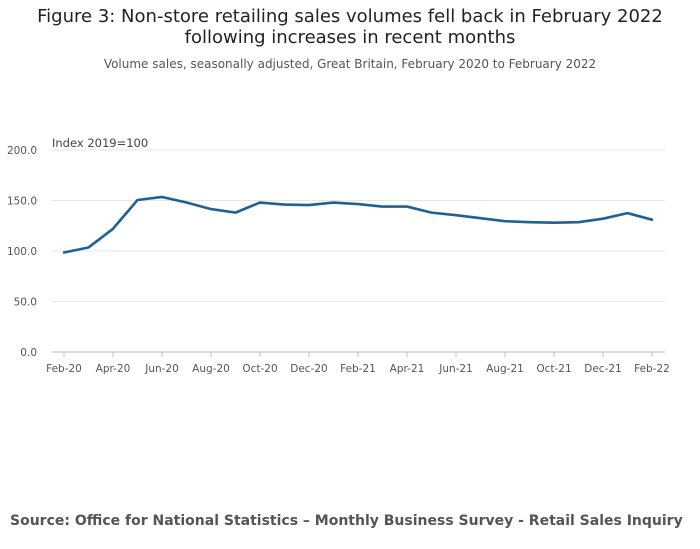 The width and height of the screenshot is (700, 549). What do you see at coordinates (64, 369) in the screenshot?
I see `x-tick-label: Feb-20` at bounding box center [64, 369].